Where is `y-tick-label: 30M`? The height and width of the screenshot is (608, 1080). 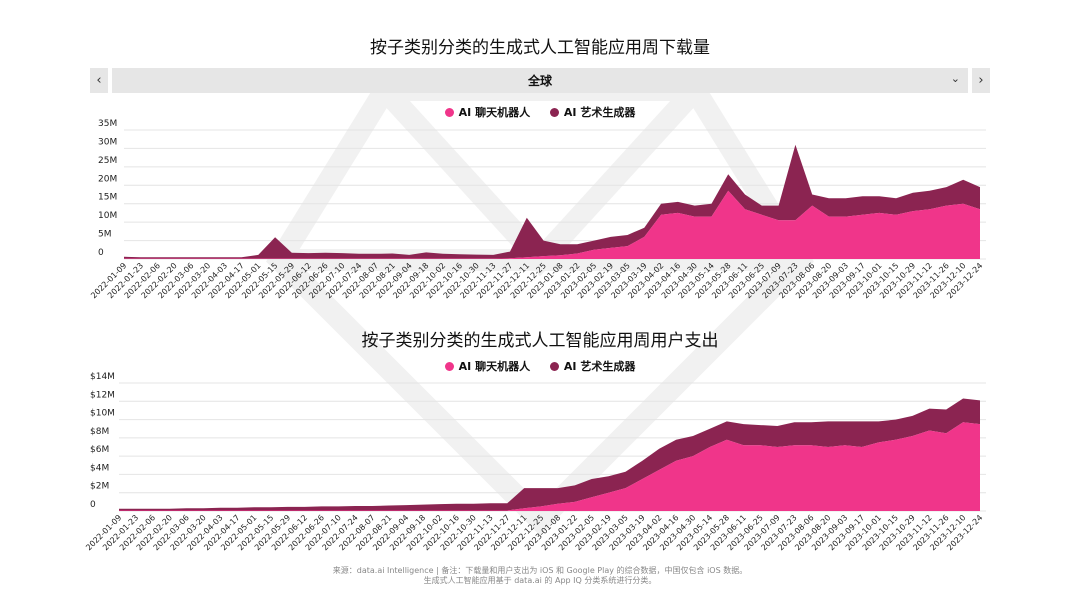 y-tick-label: 30M is located at coordinates (107, 142).